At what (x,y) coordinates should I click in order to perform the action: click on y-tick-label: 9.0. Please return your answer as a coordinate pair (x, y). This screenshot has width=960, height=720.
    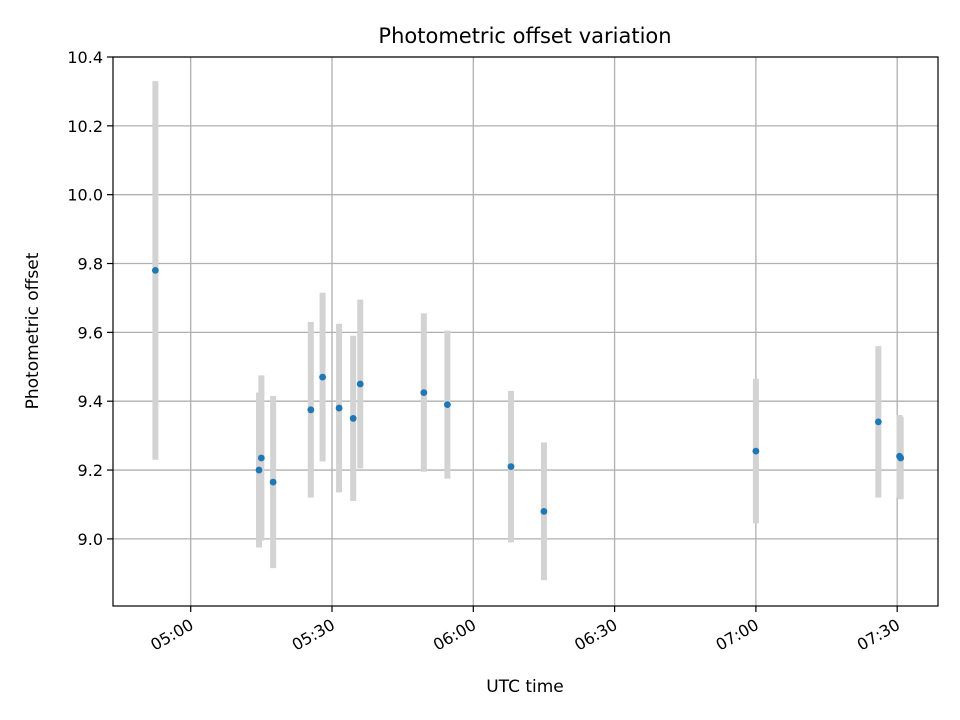
    Looking at the image, I should click on (90, 539).